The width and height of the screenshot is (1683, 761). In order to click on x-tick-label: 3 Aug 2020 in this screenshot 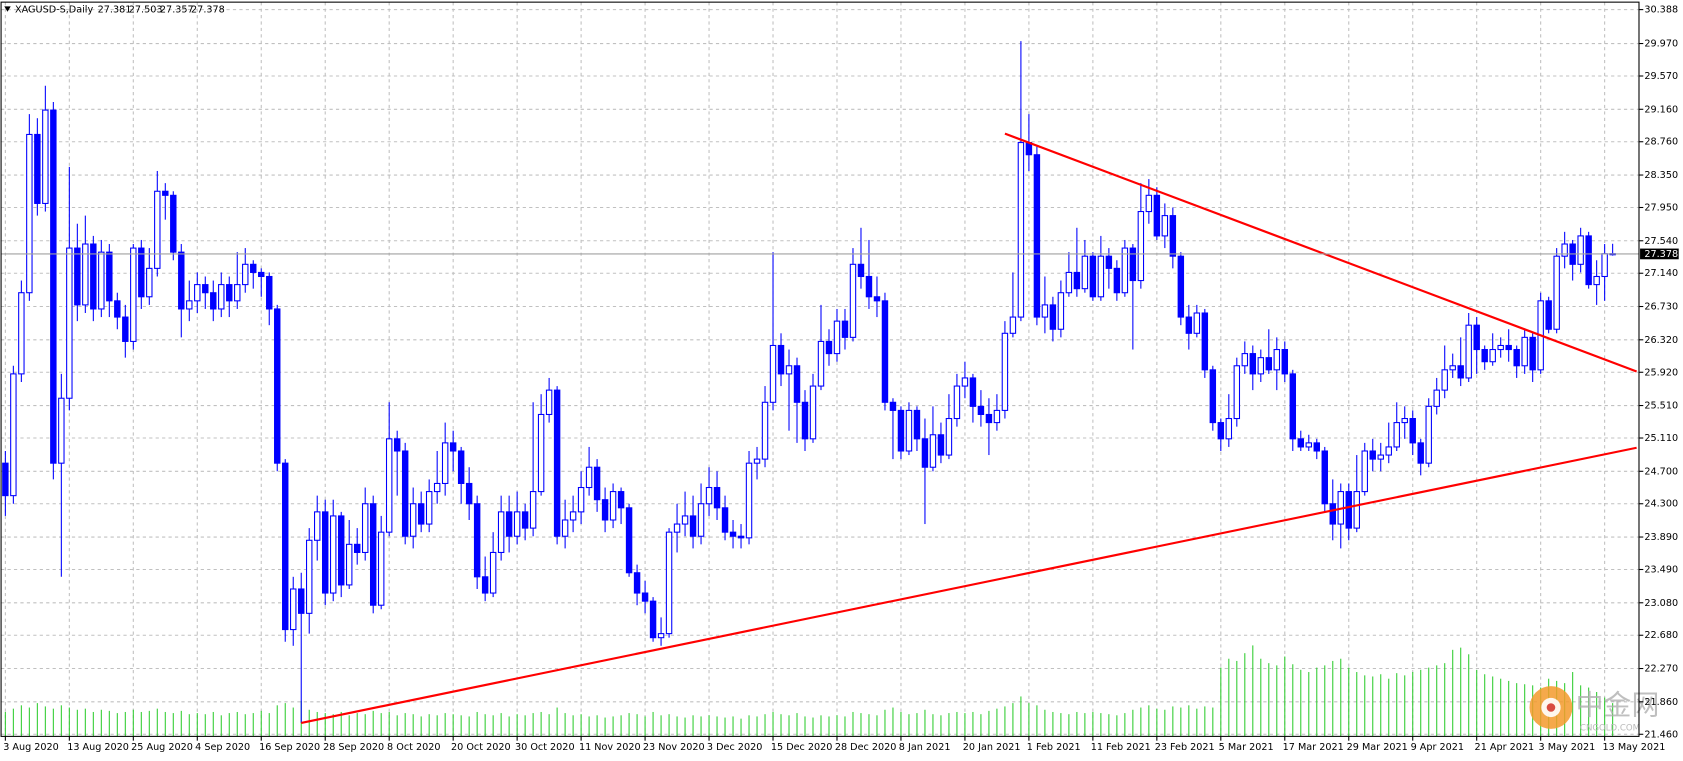, I will do `click(31, 747)`.